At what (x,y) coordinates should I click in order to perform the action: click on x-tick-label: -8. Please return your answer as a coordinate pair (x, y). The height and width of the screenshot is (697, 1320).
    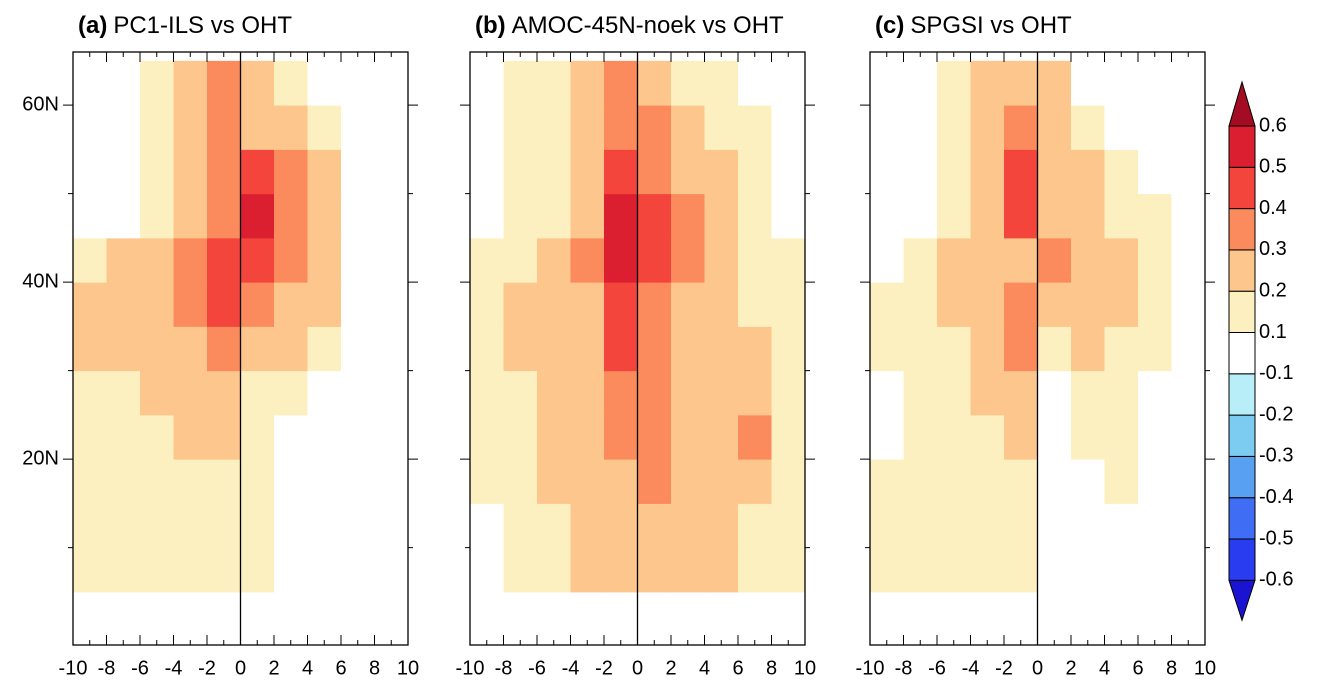
    Looking at the image, I should click on (504, 668).